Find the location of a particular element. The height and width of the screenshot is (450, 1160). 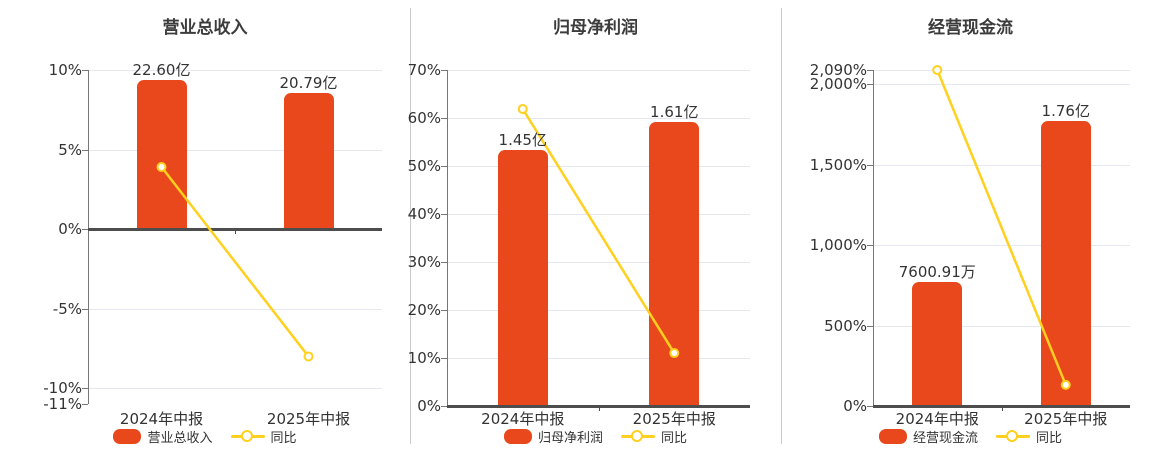

y-tick-label: 500% is located at coordinates (845, 325).